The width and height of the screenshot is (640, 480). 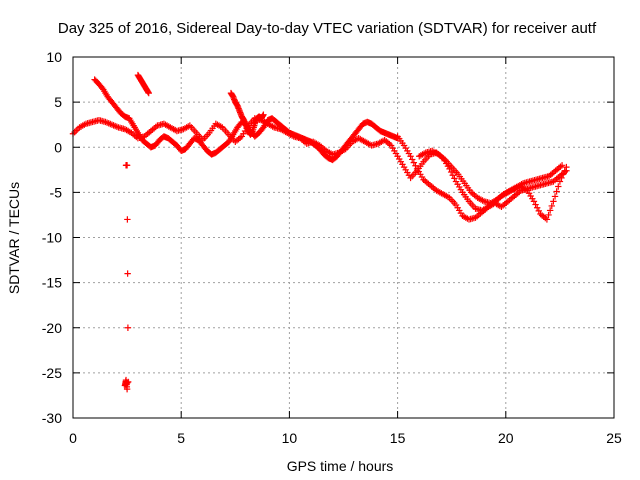 What do you see at coordinates (614, 438) in the screenshot?
I see `x-tick-label: 25` at bounding box center [614, 438].